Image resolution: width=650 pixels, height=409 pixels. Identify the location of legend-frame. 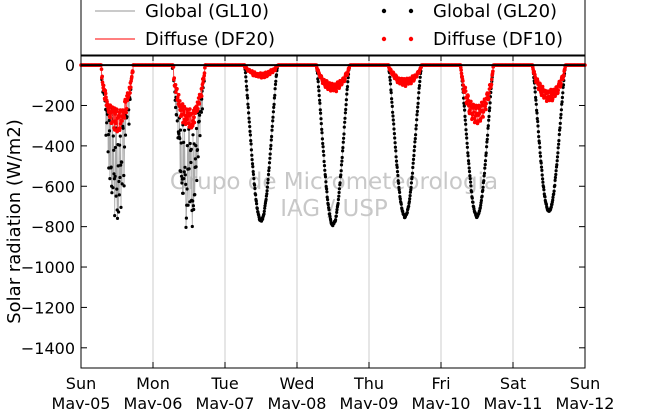
(333, 28).